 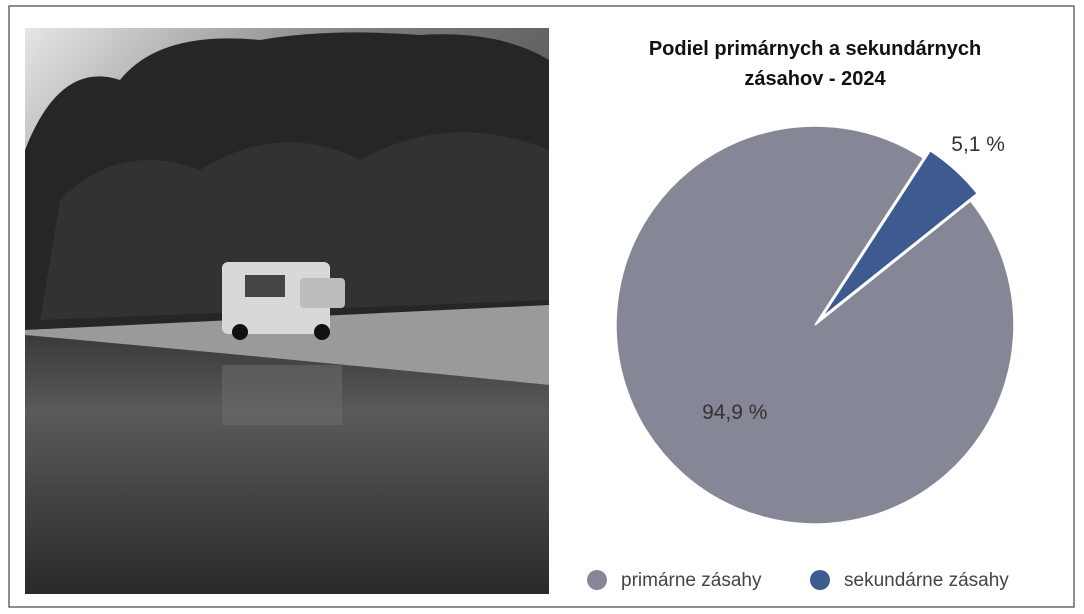 I want to click on pie-slice, so click(x=900, y=234).